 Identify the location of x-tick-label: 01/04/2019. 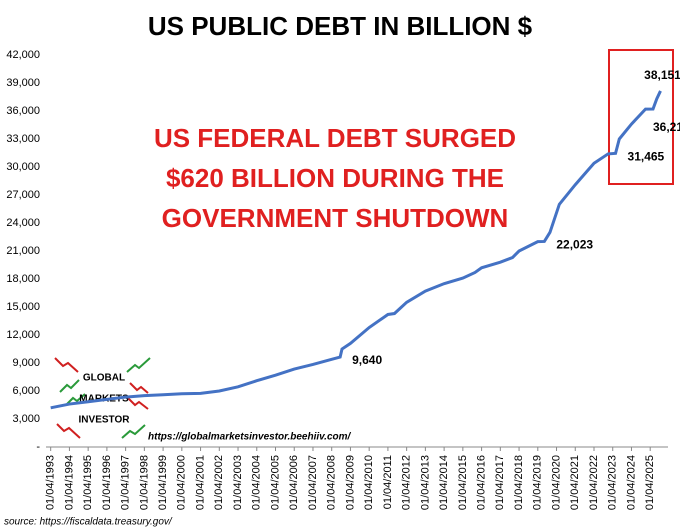
(538, 482).